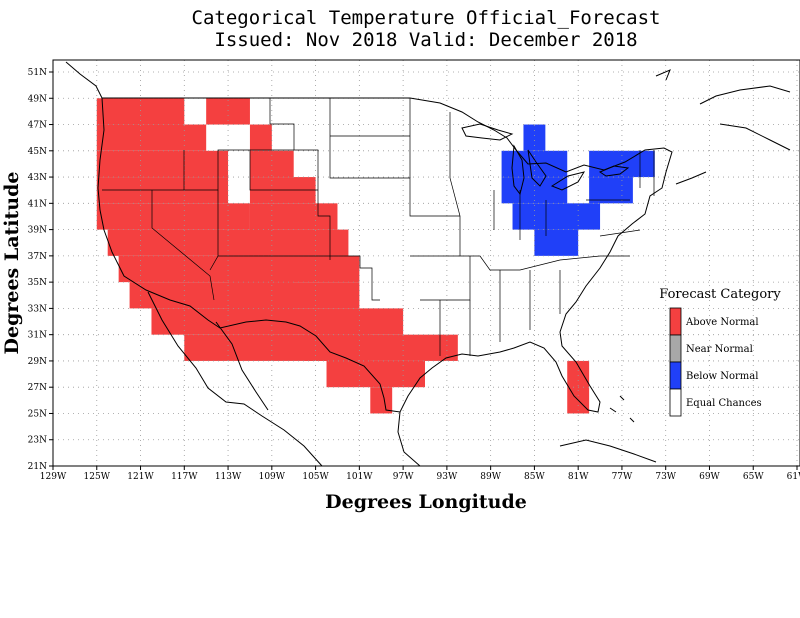 The image size is (800, 618). I want to click on lat-tick-label: 21N, so click(37, 467).